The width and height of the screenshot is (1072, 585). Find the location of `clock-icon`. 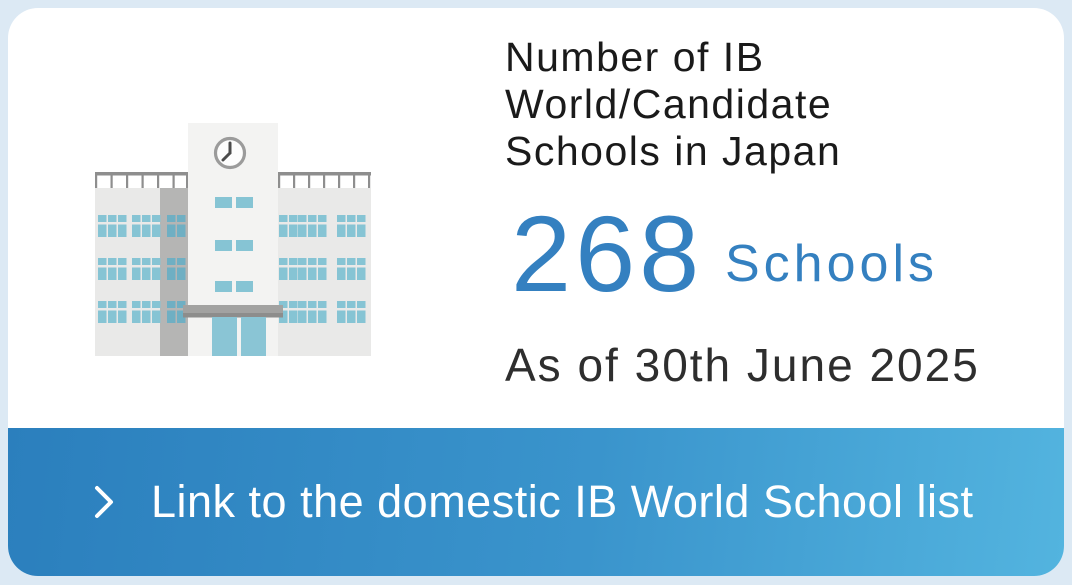

clock-icon is located at coordinates (230, 153).